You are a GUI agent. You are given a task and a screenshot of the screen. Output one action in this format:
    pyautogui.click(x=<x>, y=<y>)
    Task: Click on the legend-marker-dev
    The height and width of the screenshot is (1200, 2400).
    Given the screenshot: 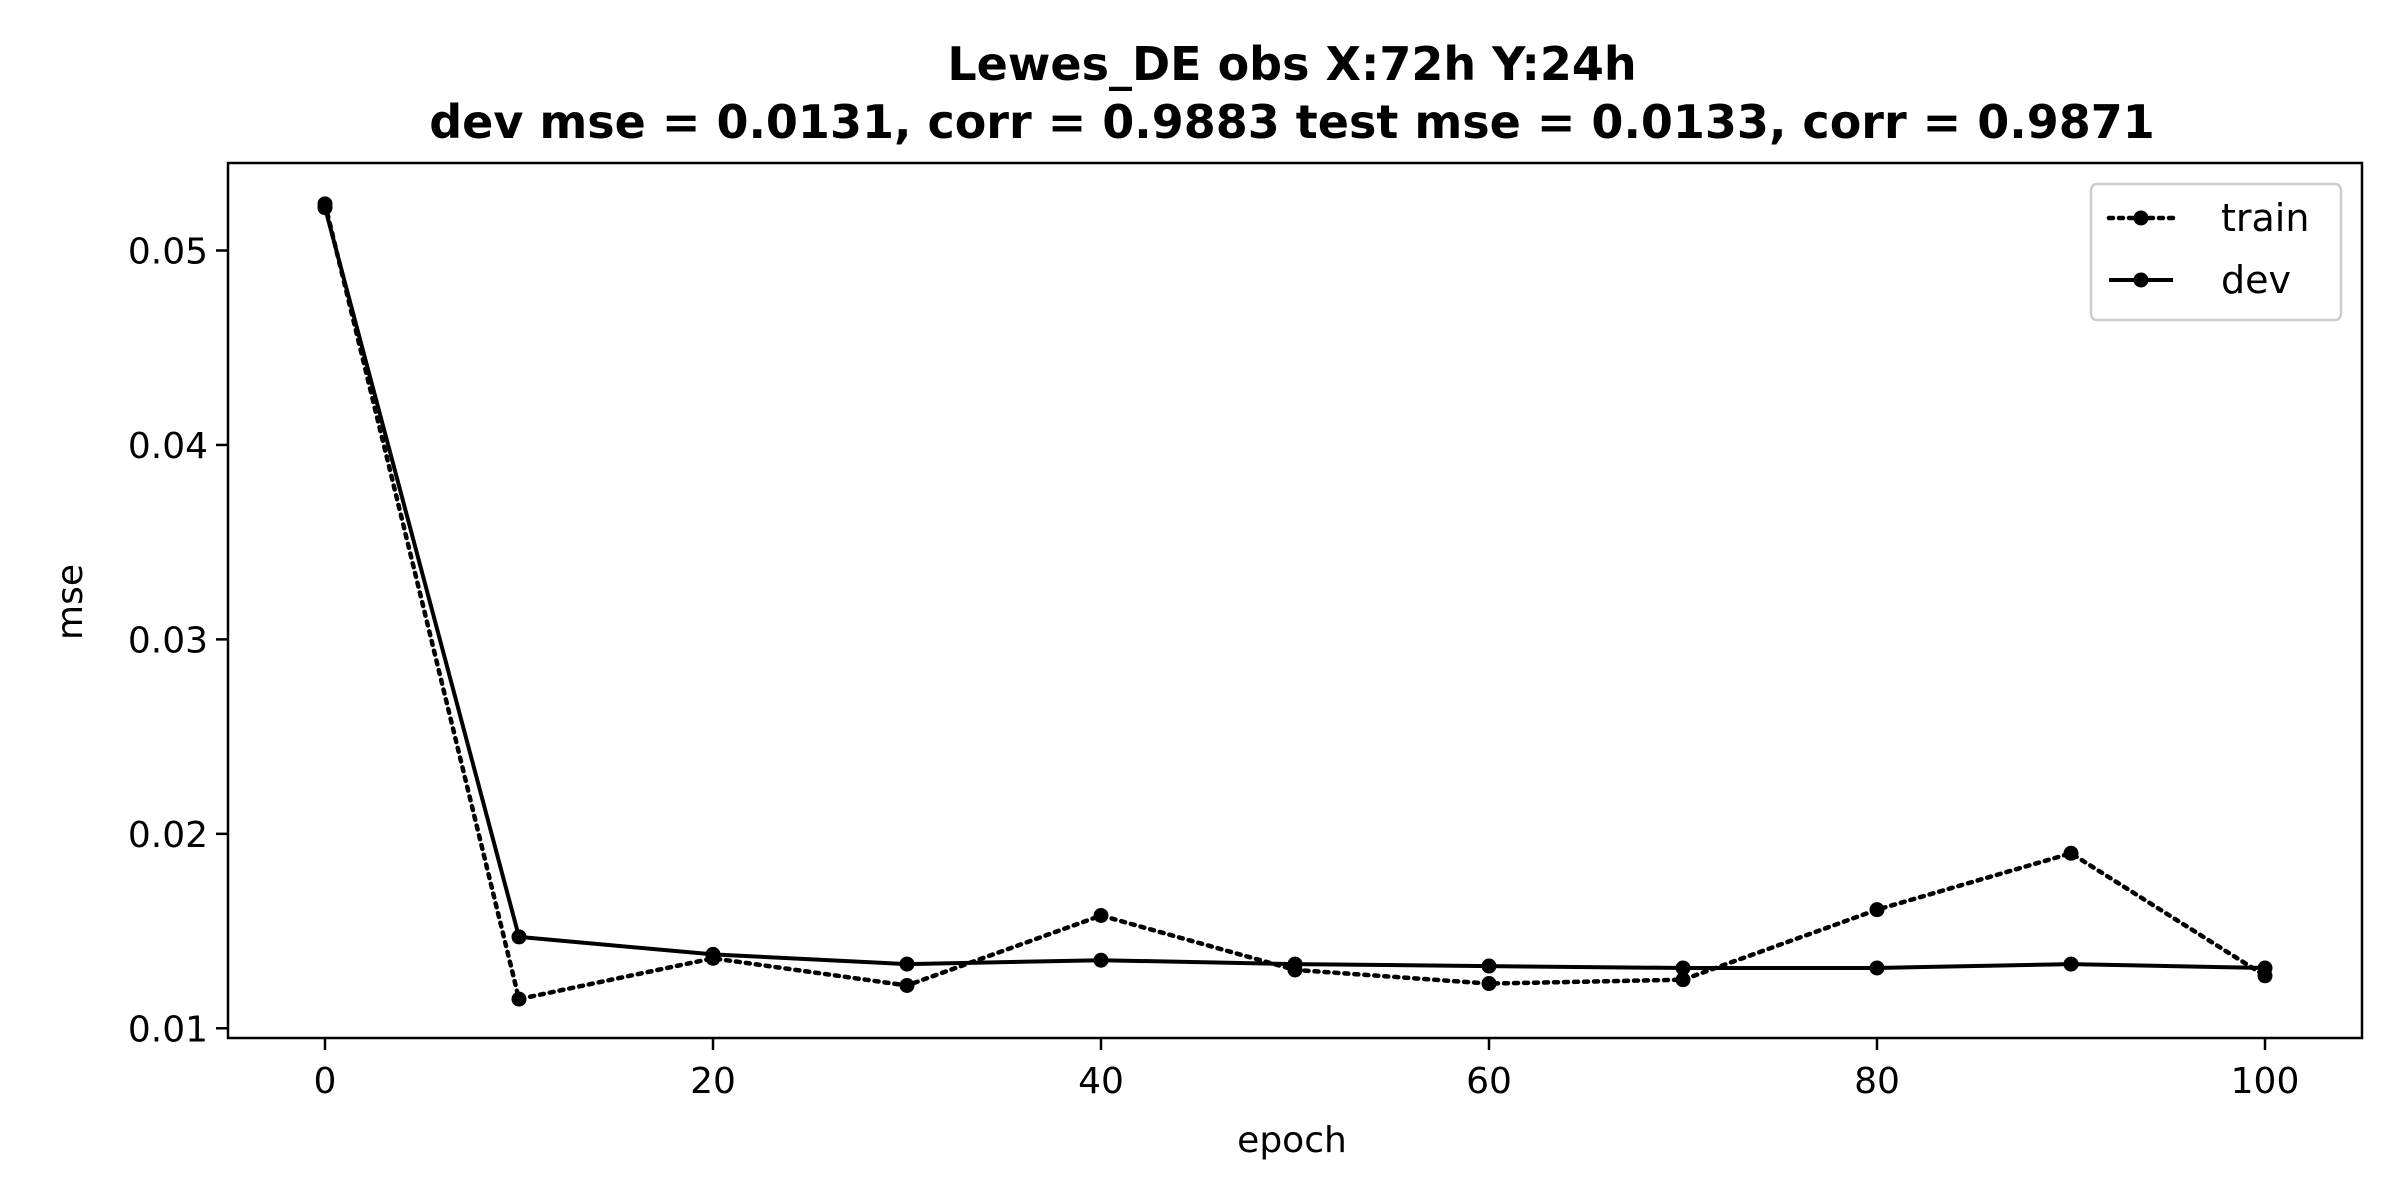 What is the action you would take?
    pyautogui.click(x=2141, y=280)
    